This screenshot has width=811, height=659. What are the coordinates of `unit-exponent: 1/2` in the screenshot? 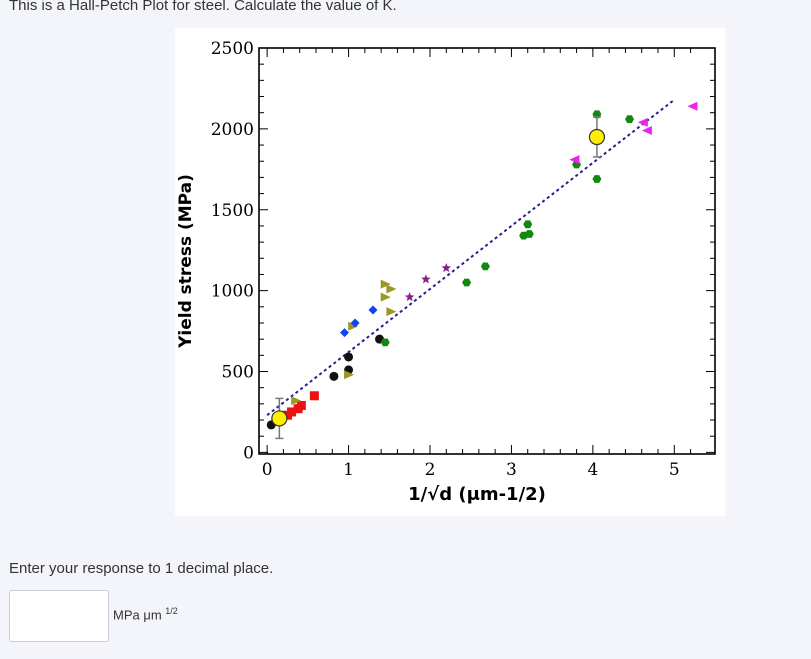 It's located at (171, 611).